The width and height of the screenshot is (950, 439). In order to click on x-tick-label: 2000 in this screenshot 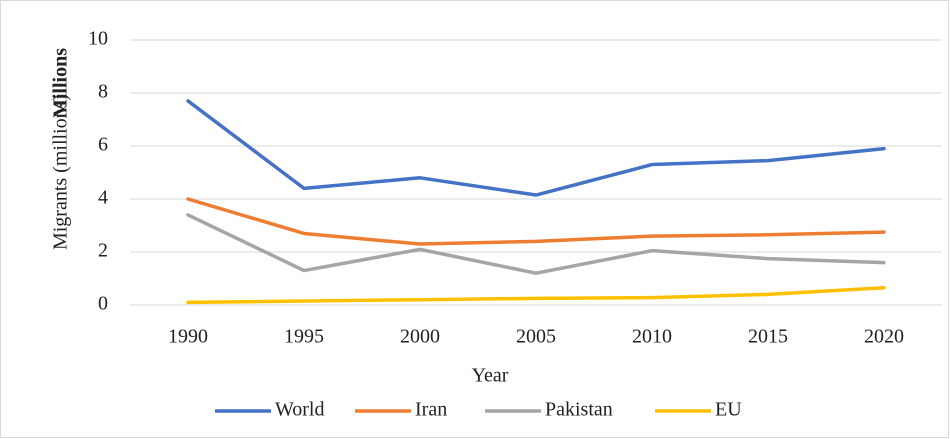, I will do `click(420, 337)`.